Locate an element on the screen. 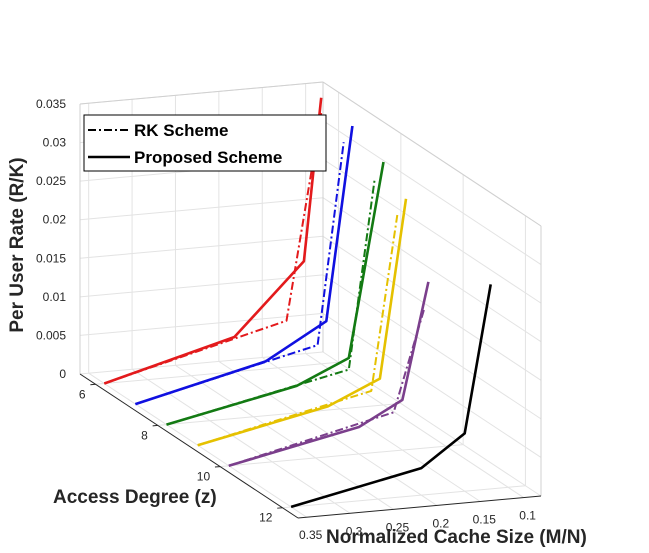 This screenshot has height=553, width=649. legend-proposed-label: Proposed Scheme is located at coordinates (208, 157).